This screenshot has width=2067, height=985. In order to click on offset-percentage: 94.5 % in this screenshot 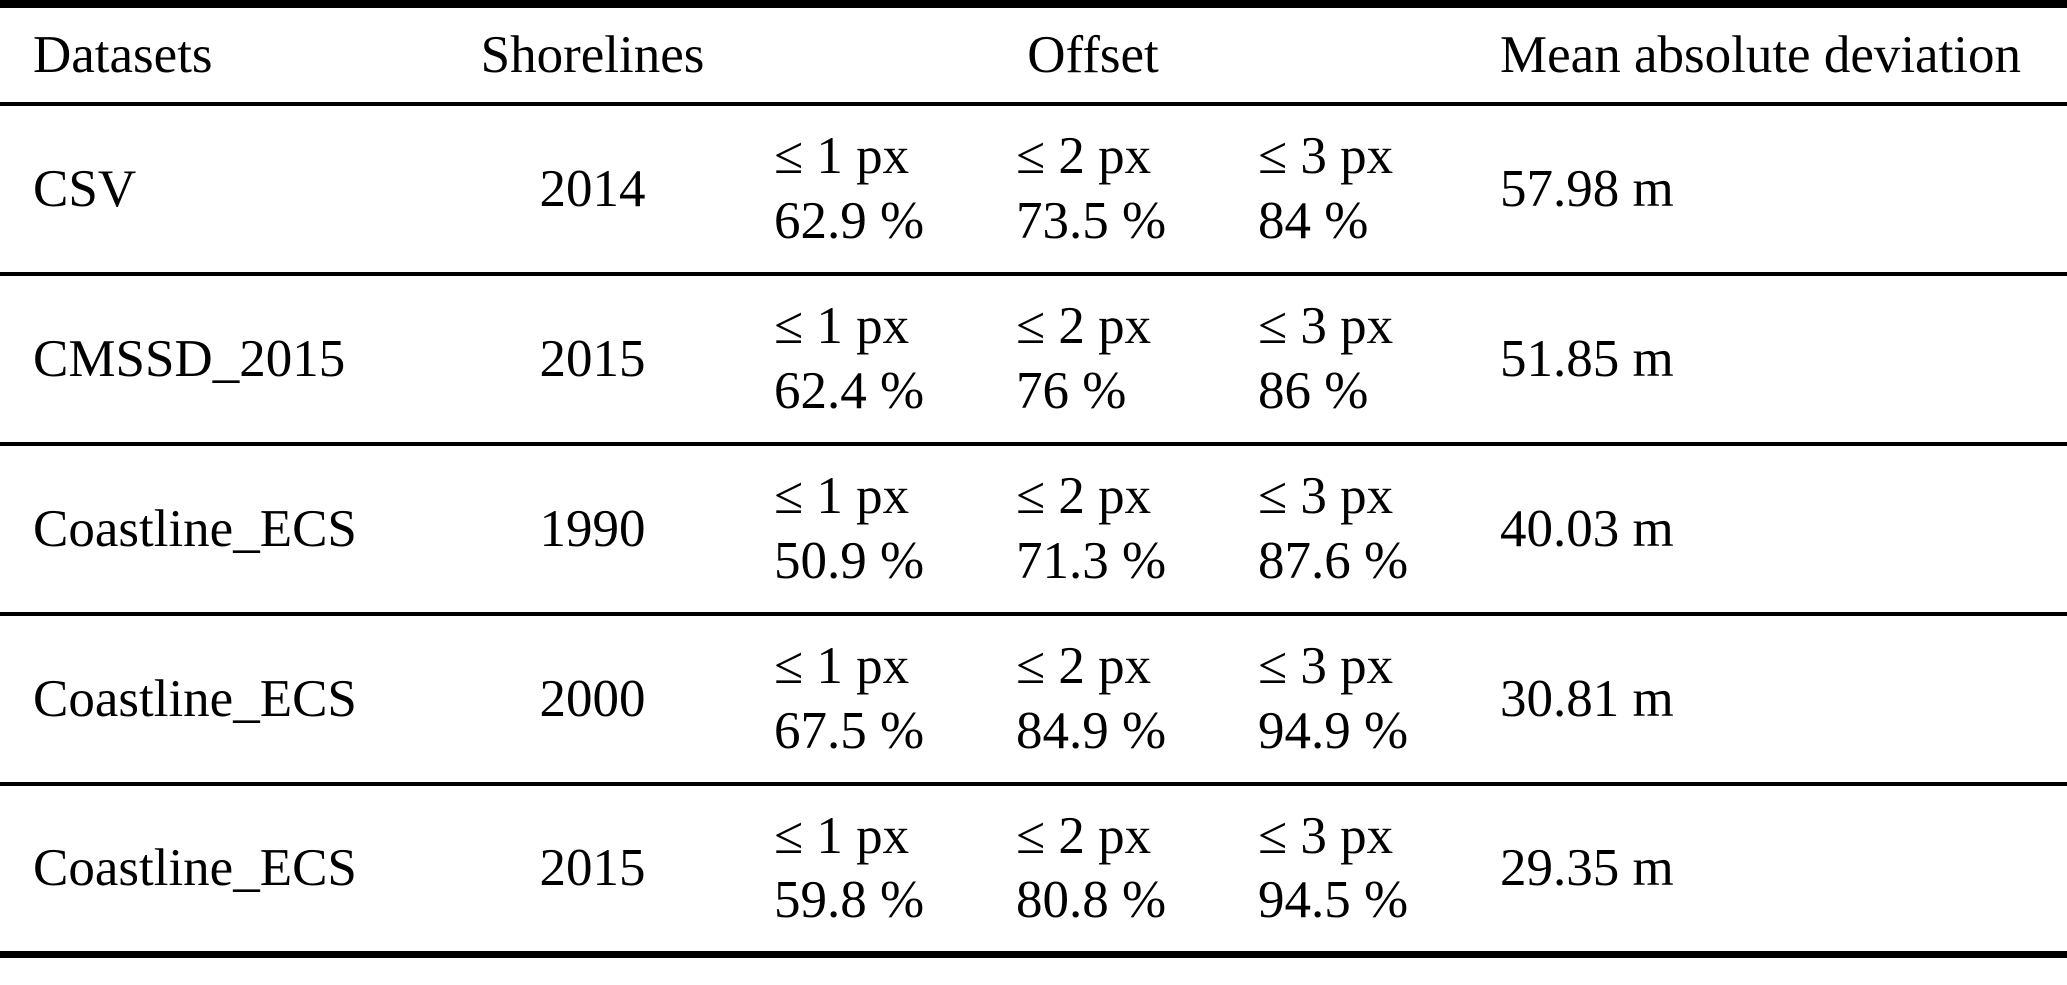, I will do `click(1333, 900)`.